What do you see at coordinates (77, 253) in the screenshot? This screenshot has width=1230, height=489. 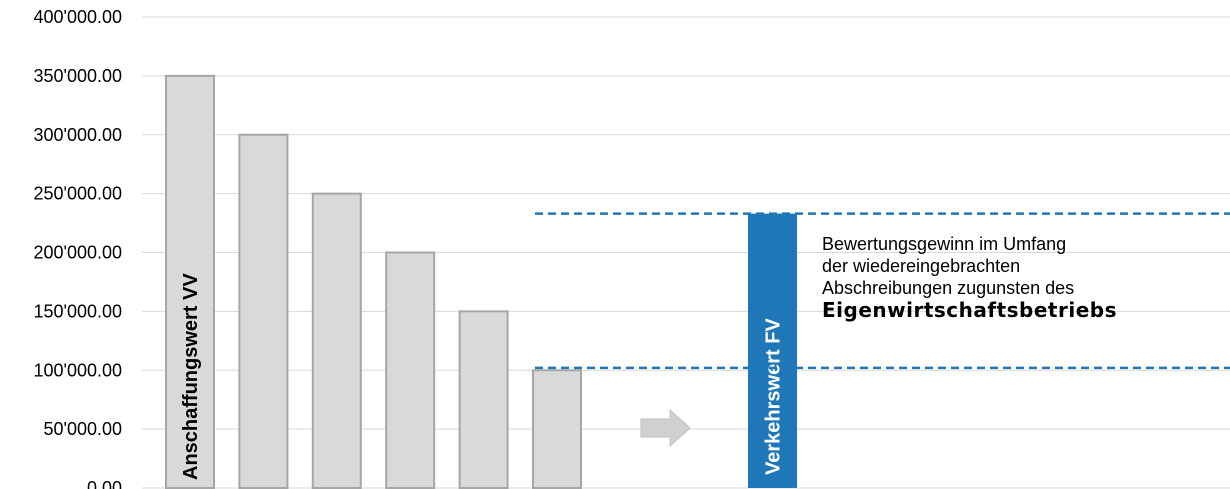 I see `y-tick-label: 200'000.00` at bounding box center [77, 253].